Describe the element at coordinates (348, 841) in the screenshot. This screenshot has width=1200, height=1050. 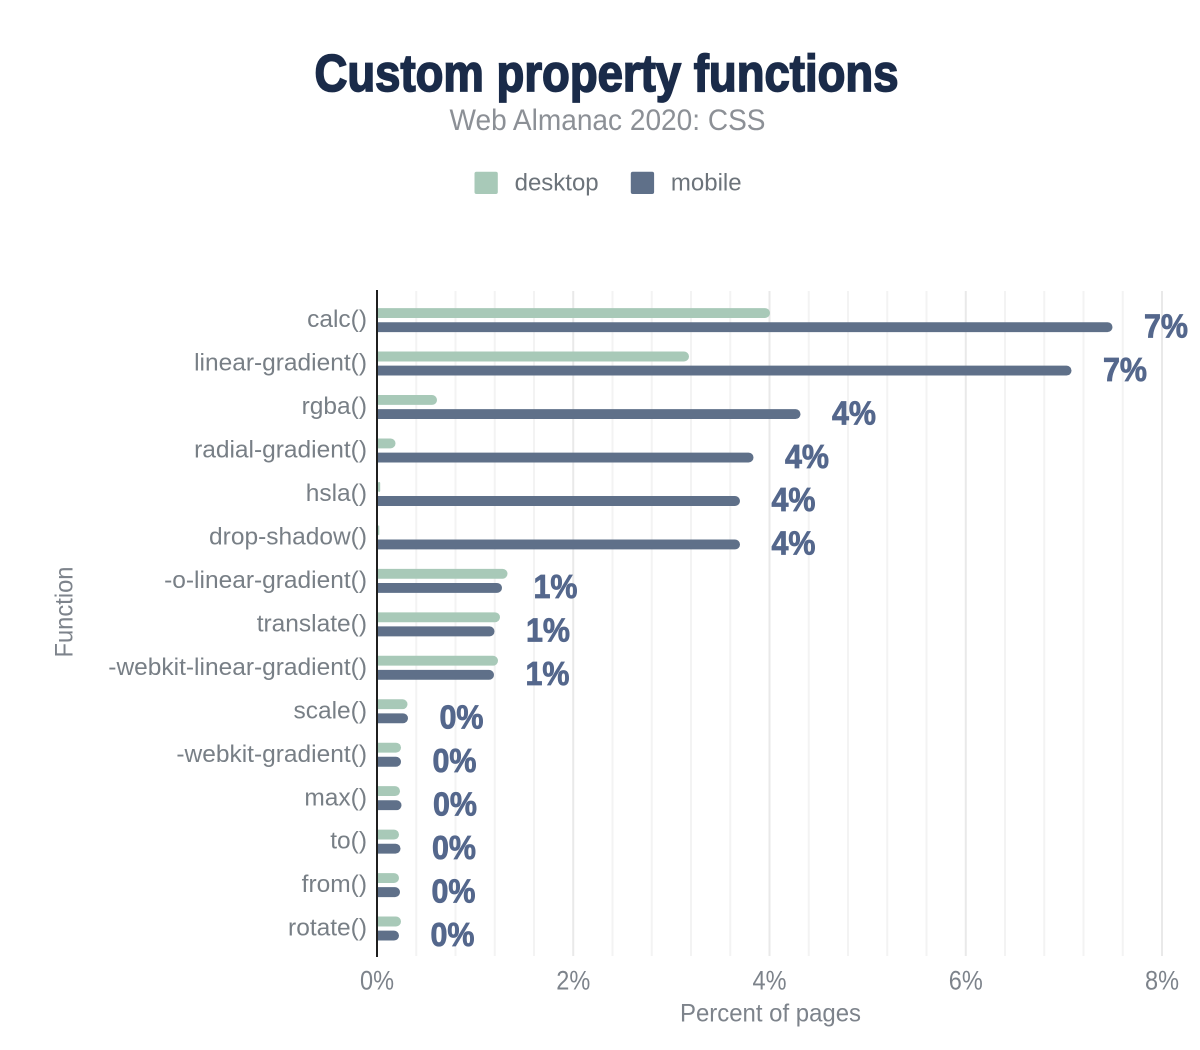
I see `svg-text: to()` at that location.